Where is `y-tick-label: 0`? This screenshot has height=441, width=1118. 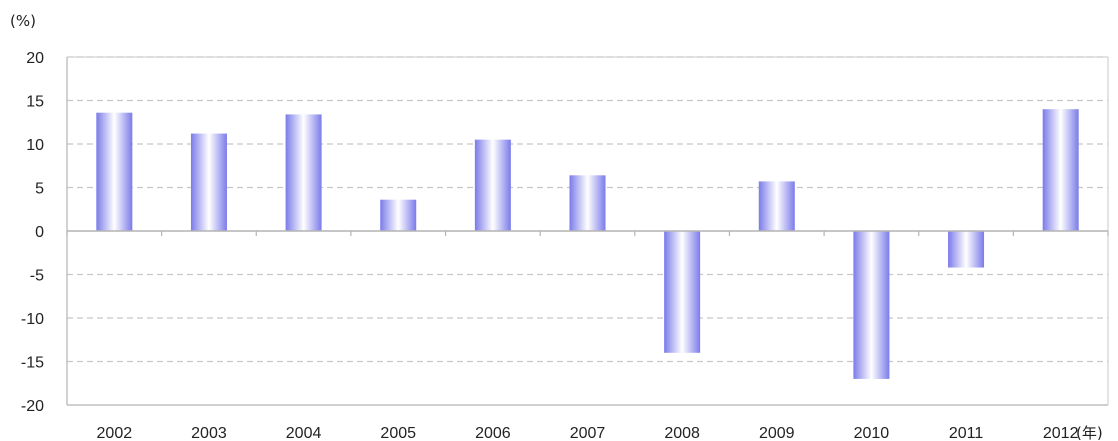 y-tick-label: 0 is located at coordinates (39, 232).